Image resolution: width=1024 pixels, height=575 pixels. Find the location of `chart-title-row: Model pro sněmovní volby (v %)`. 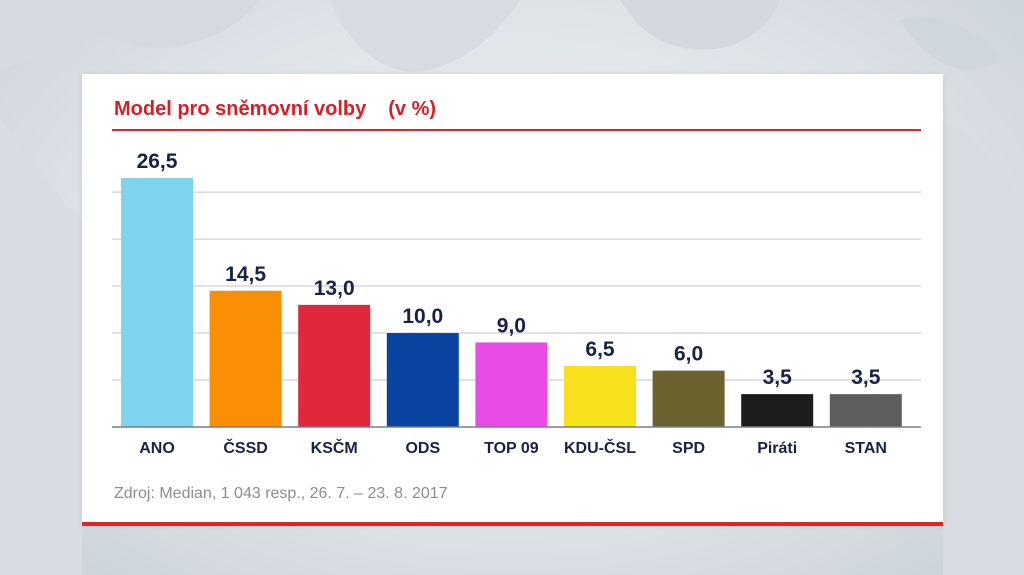

chart-title-row: Model pro sněmovní volby (v %) is located at coordinates (275, 112).